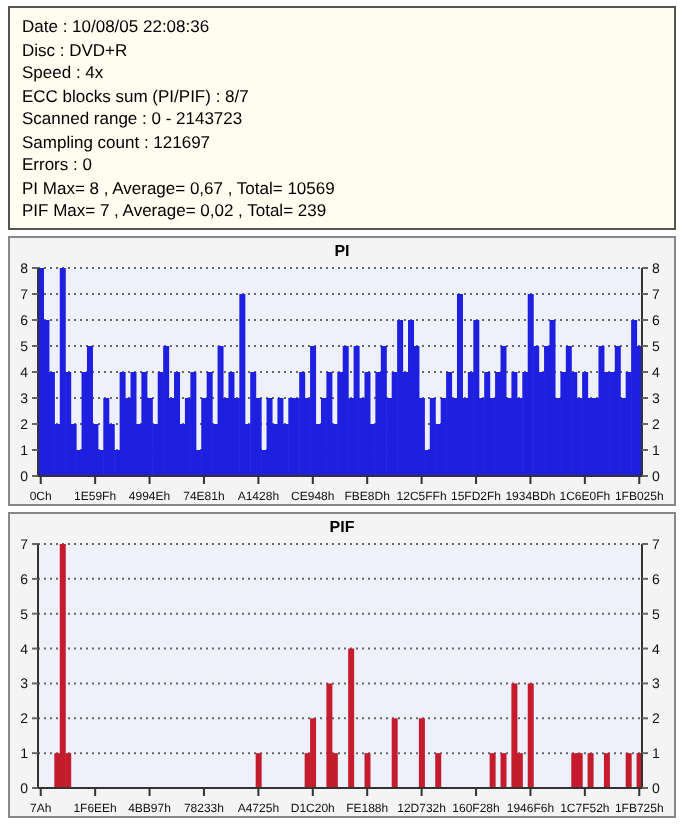  What do you see at coordinates (117, 27) in the screenshot?
I see `text: Date : 10/08/05 22:08:36` at bounding box center [117, 27].